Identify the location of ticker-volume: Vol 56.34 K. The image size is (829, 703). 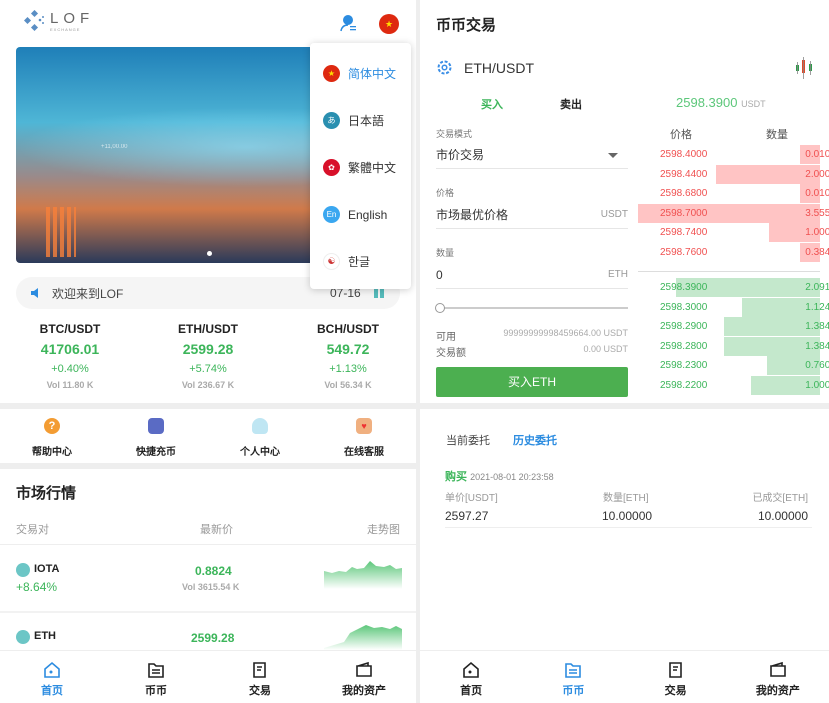
(348, 385).